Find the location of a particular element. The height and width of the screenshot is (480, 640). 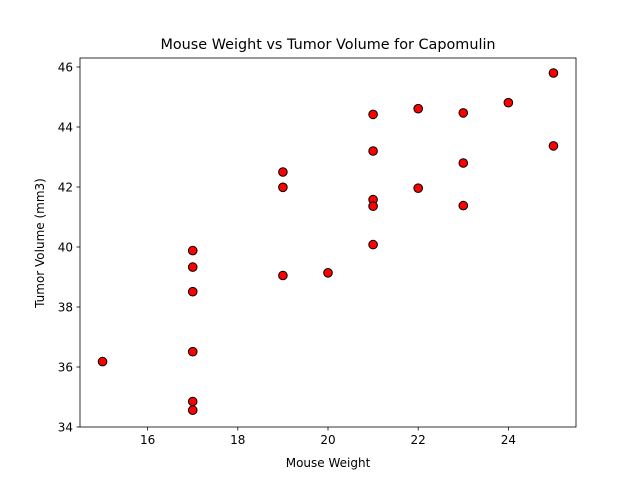

y-tick-label: 40 is located at coordinates (65, 248).